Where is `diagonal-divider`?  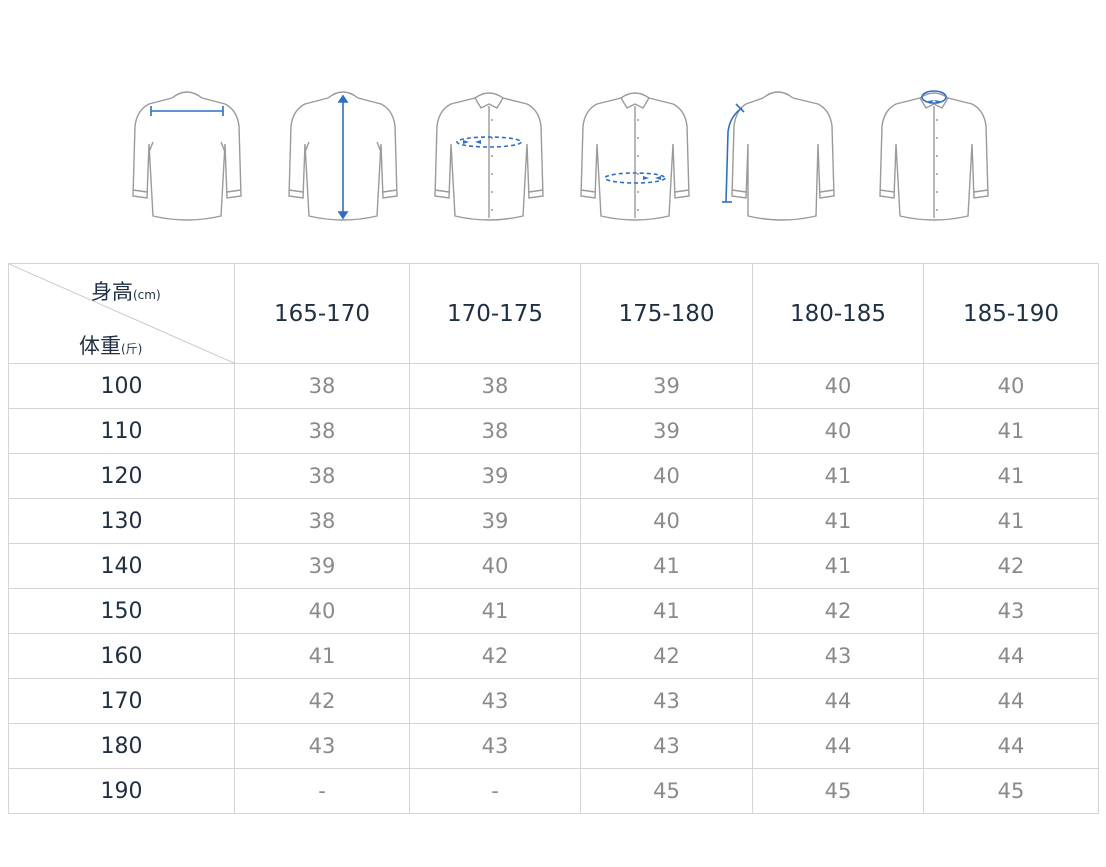 diagonal-divider is located at coordinates (121, 313).